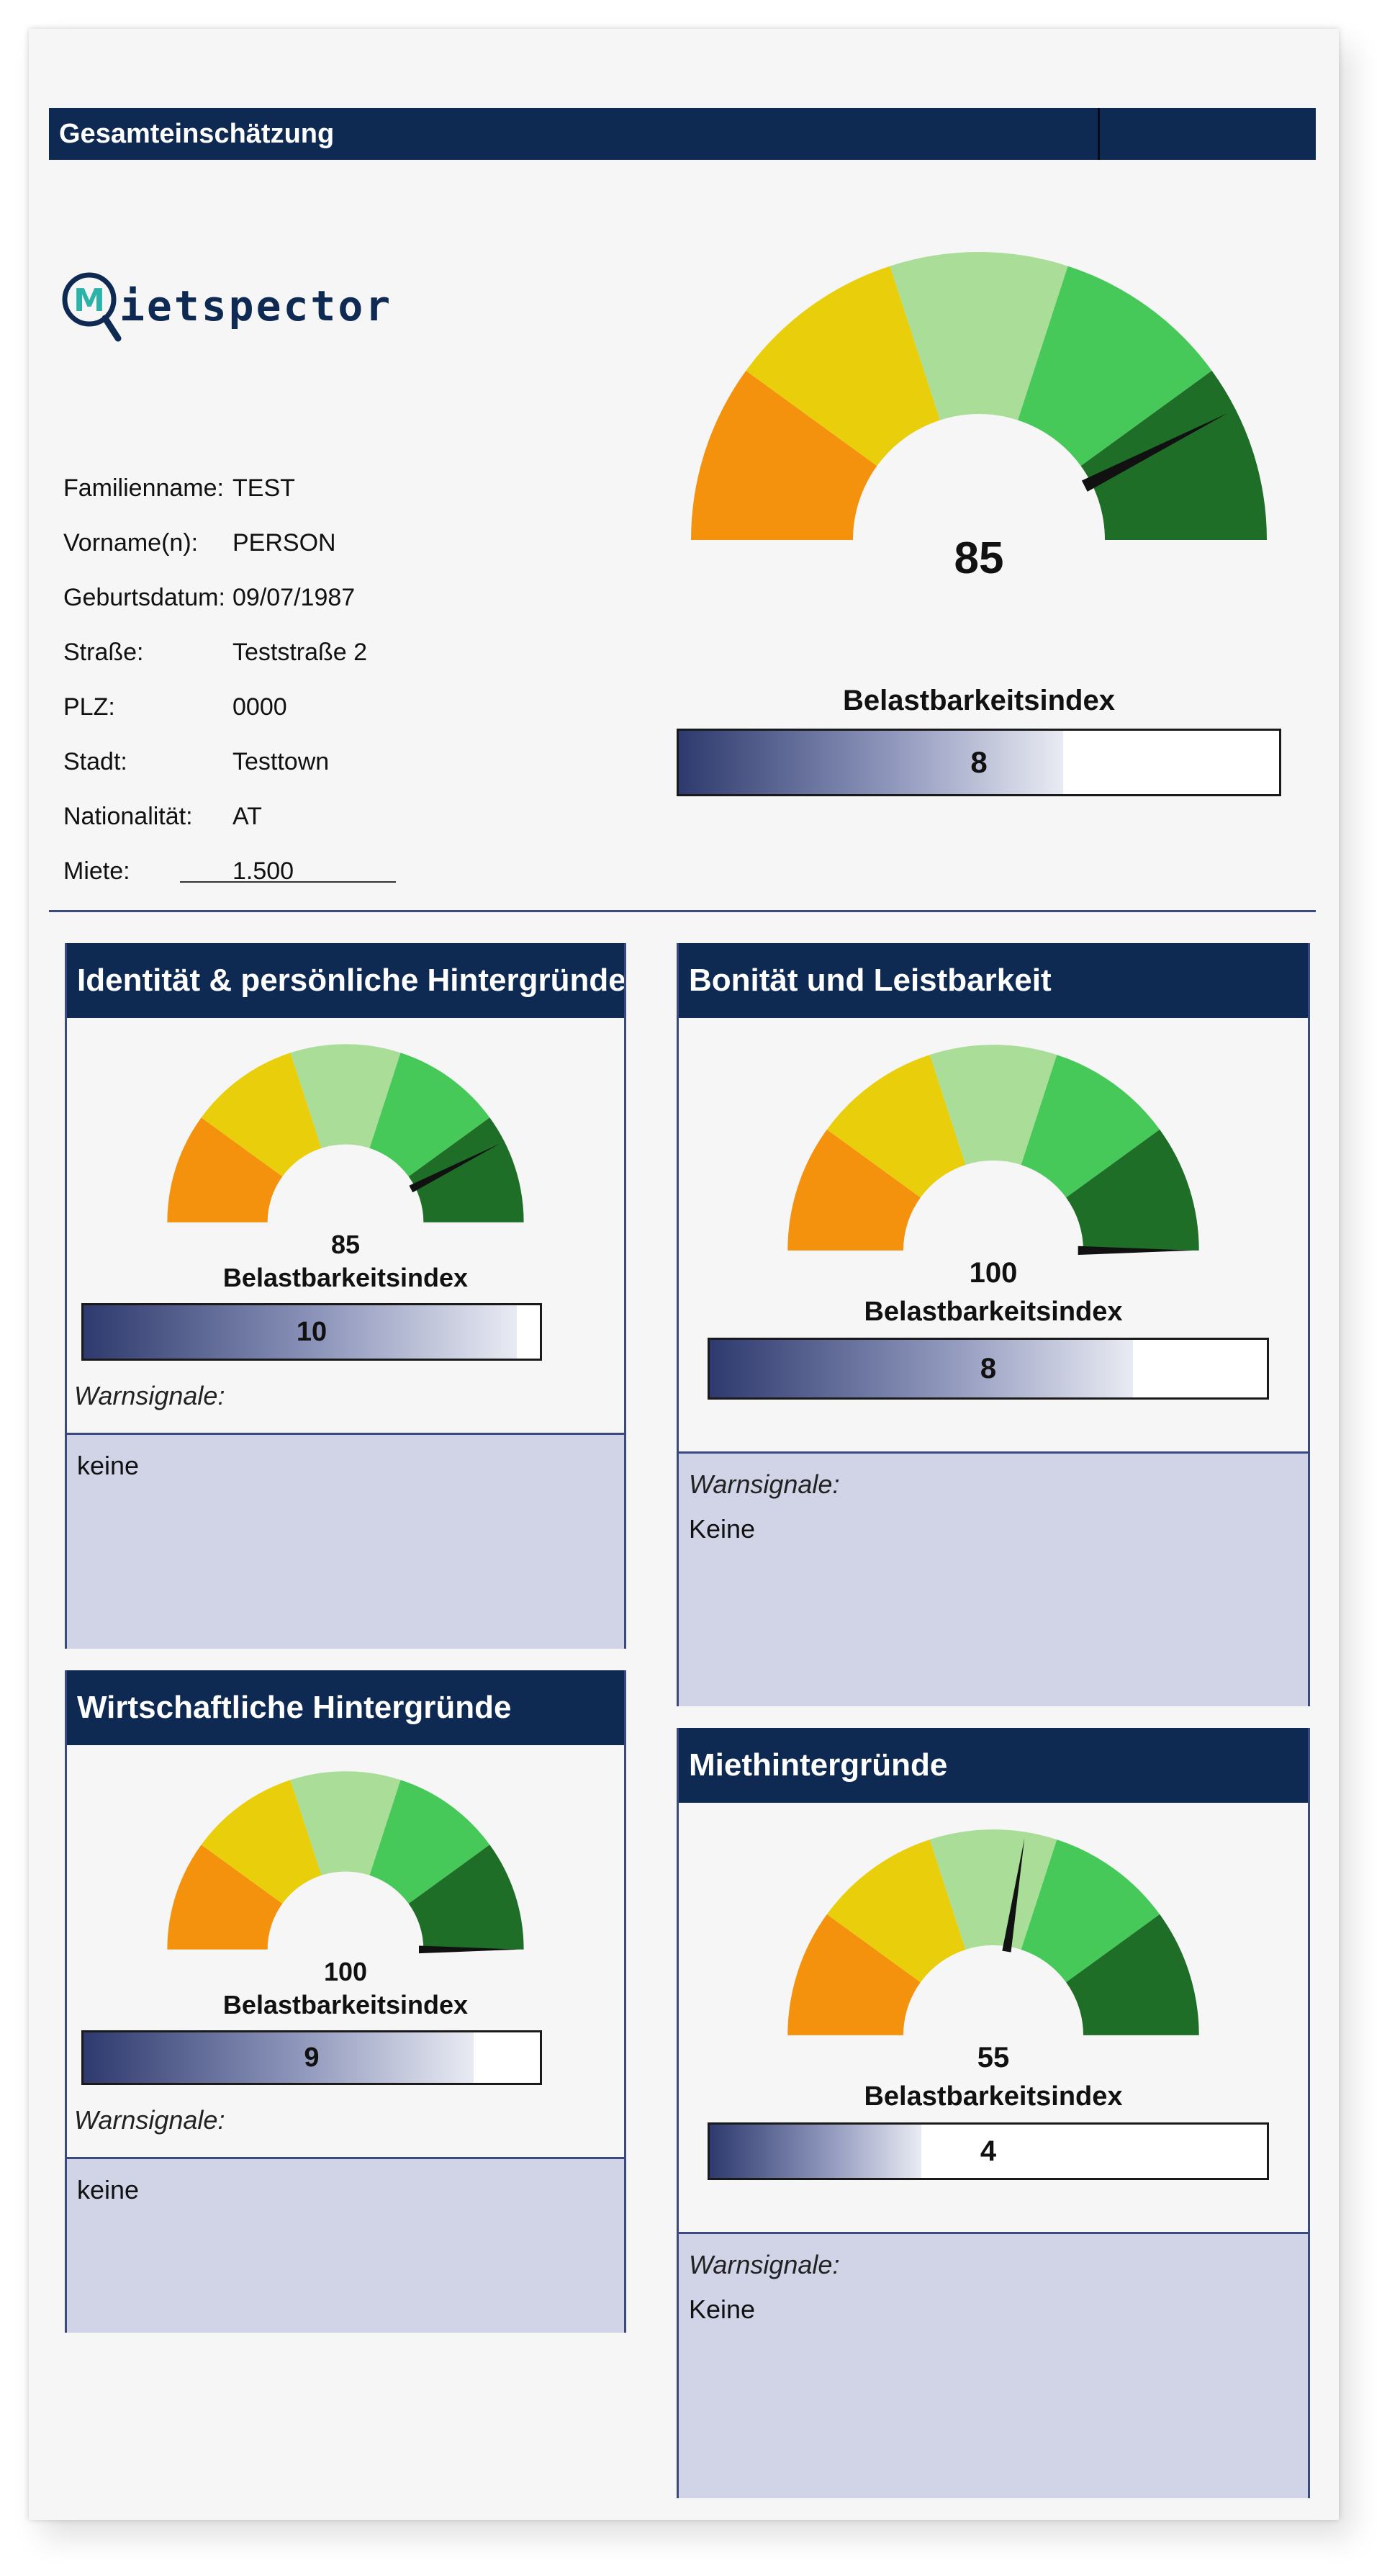  I want to click on info-row: Miete: 1.500, so click(215, 871).